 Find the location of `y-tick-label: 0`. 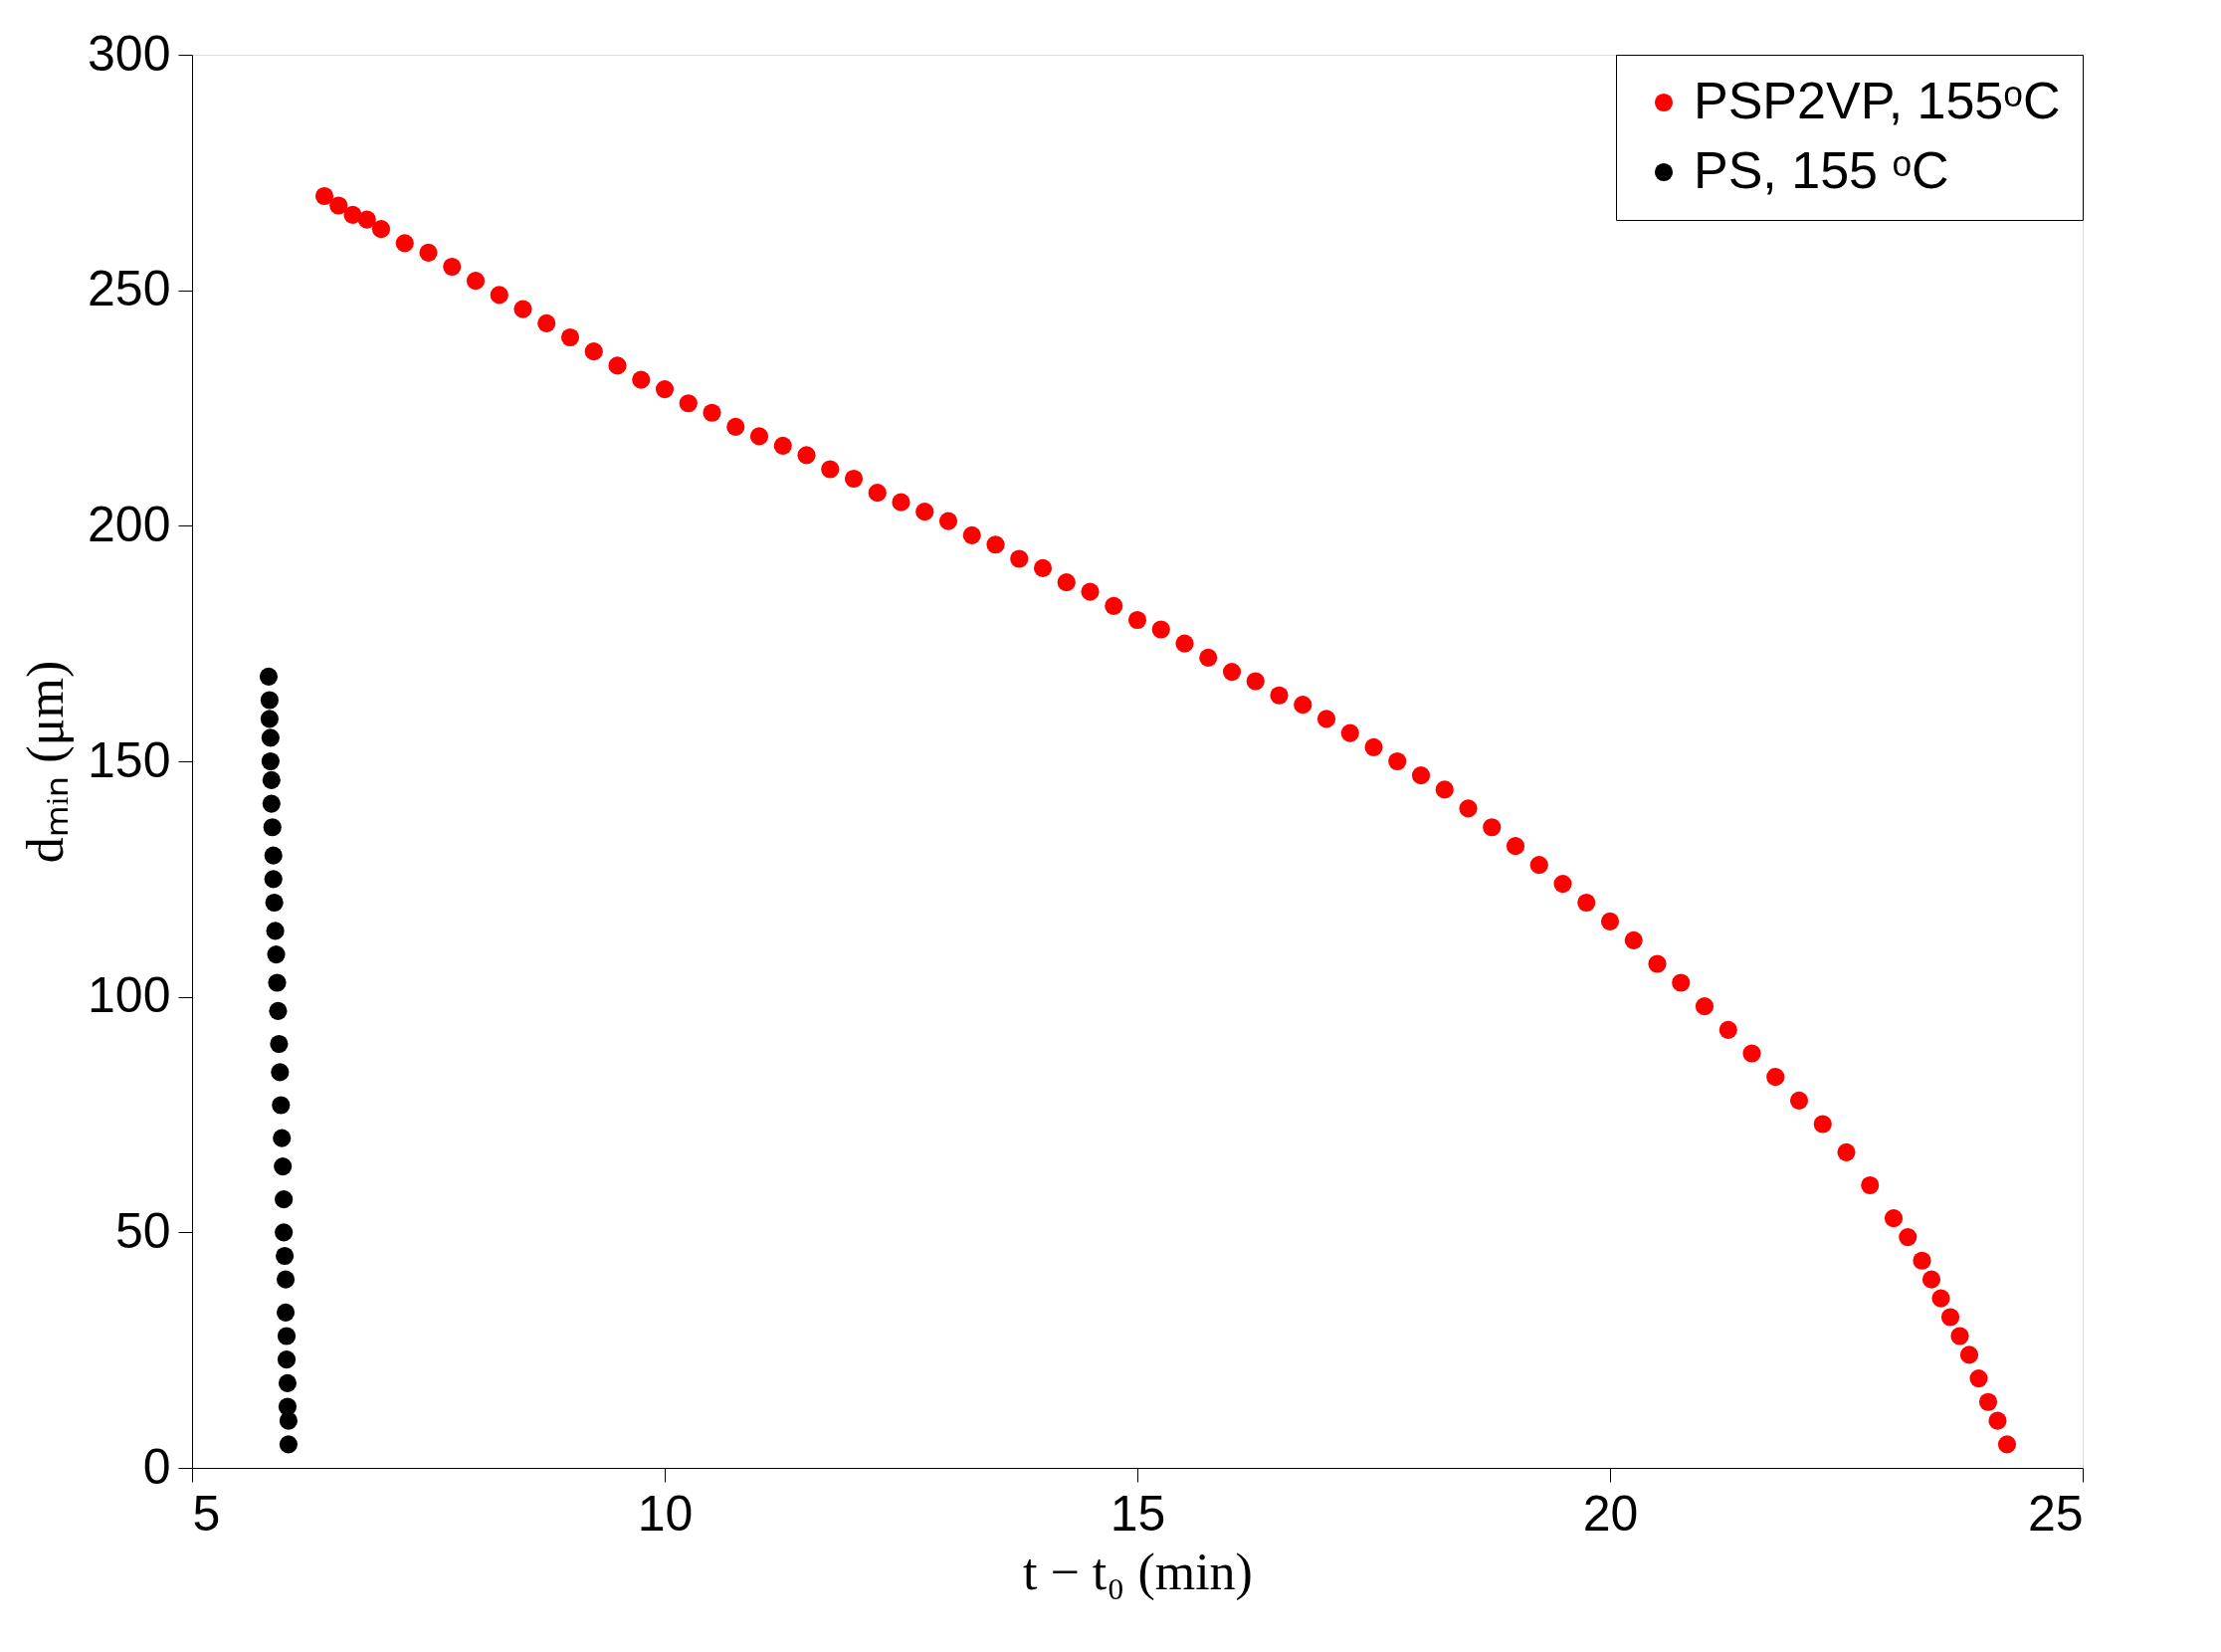

y-tick-label: 0 is located at coordinates (156, 1466).